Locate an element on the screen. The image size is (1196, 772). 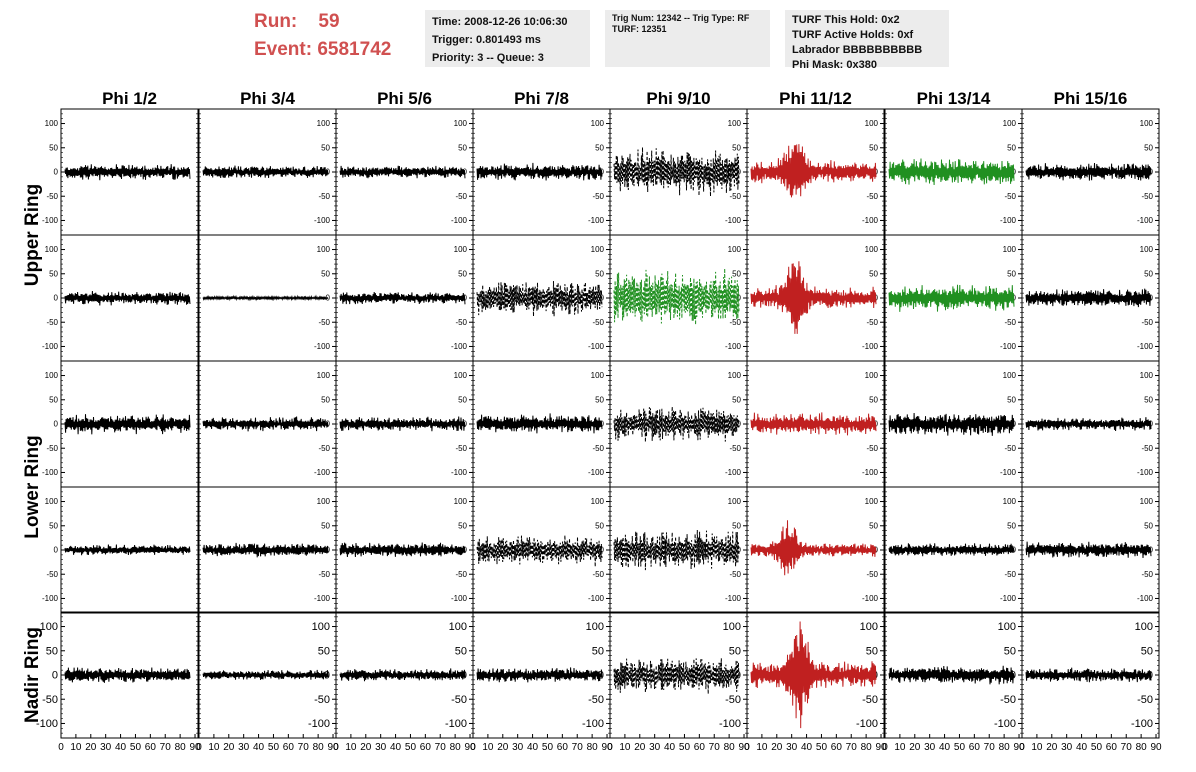
xtick-label: 20 is located at coordinates (777, 747).